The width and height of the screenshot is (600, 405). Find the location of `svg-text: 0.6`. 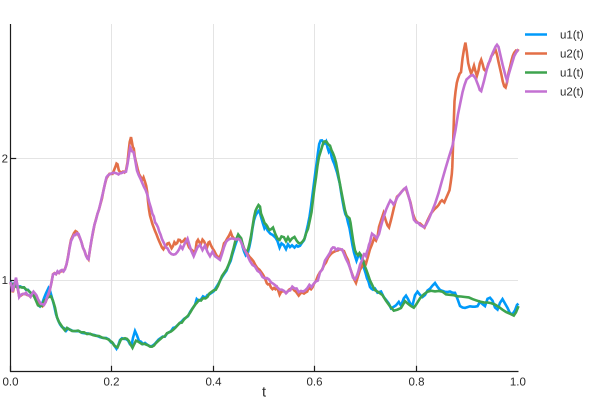

svg-text: 0.6 is located at coordinates (315, 383).